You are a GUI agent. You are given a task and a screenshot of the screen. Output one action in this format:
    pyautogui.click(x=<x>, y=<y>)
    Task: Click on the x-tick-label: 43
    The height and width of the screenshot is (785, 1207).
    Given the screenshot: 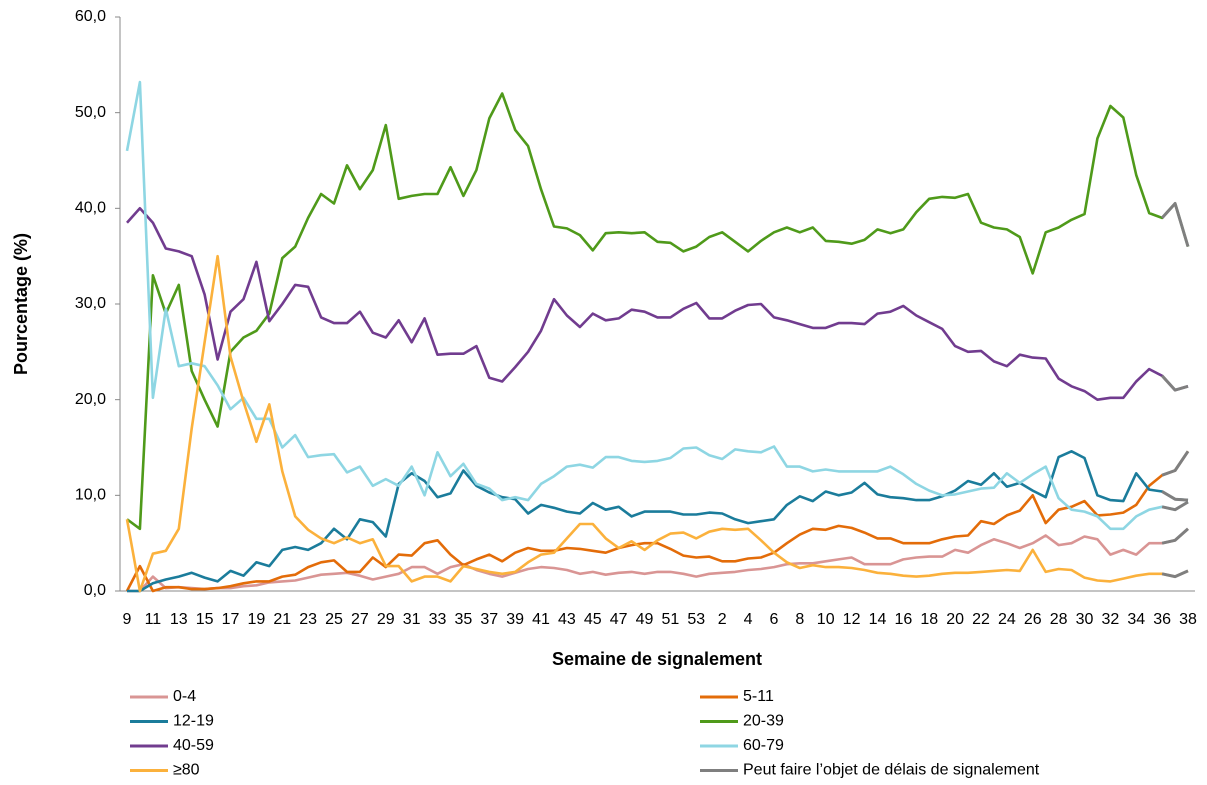 What is the action you would take?
    pyautogui.click(x=567, y=619)
    